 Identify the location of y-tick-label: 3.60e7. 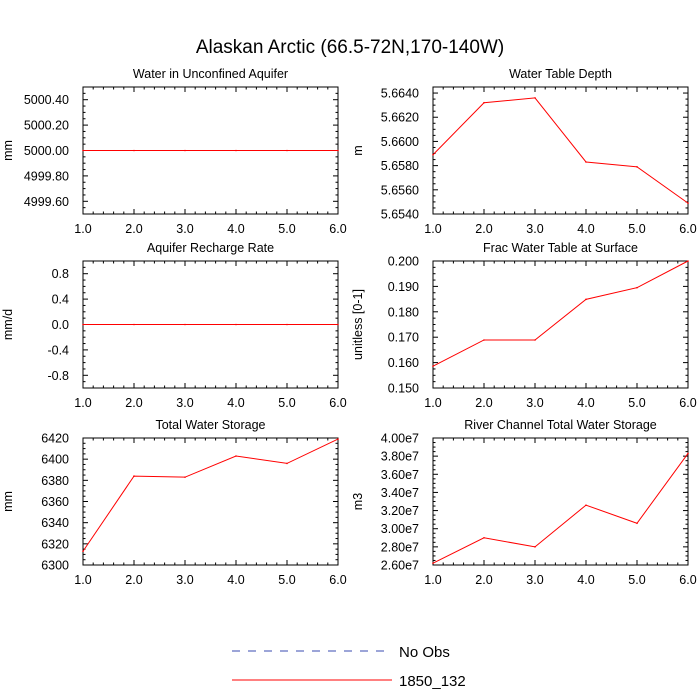
(400, 475).